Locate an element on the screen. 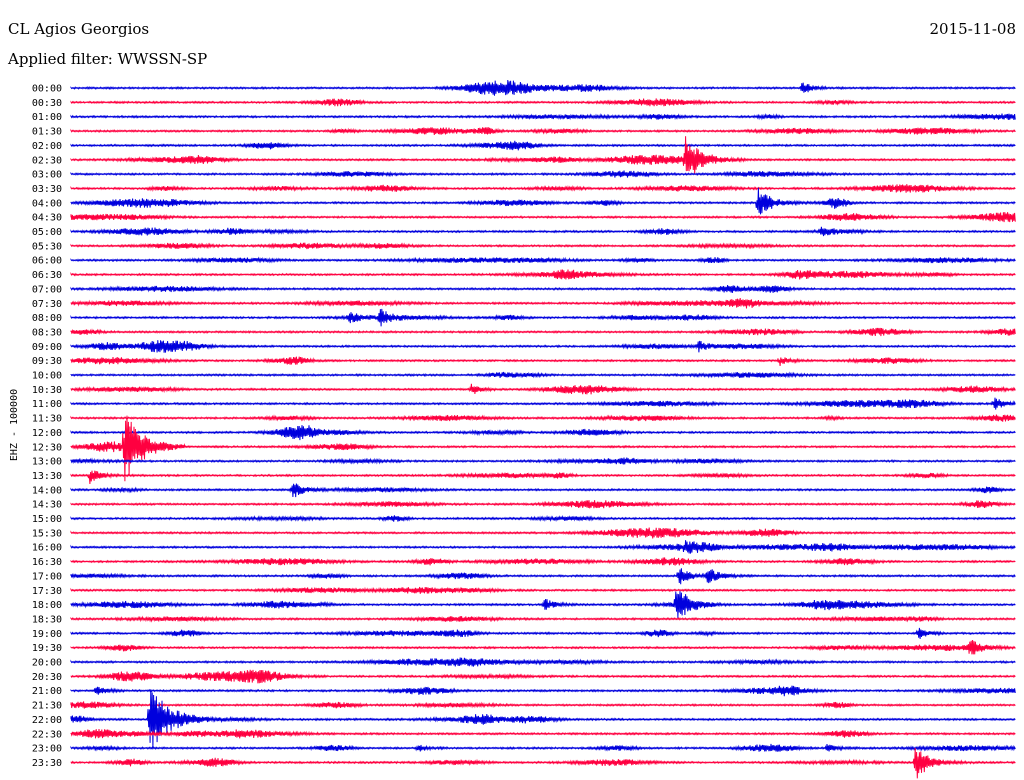  row-label: 10:30 is located at coordinates (47, 390).